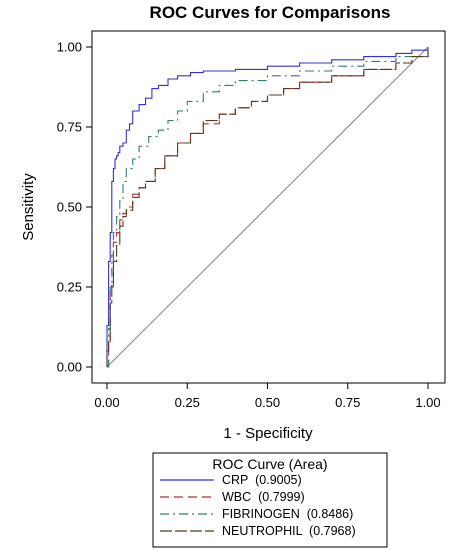 This screenshot has width=453, height=550. Describe the element at coordinates (347, 402) in the screenshot. I see `x-tick-label: 0.75` at that location.